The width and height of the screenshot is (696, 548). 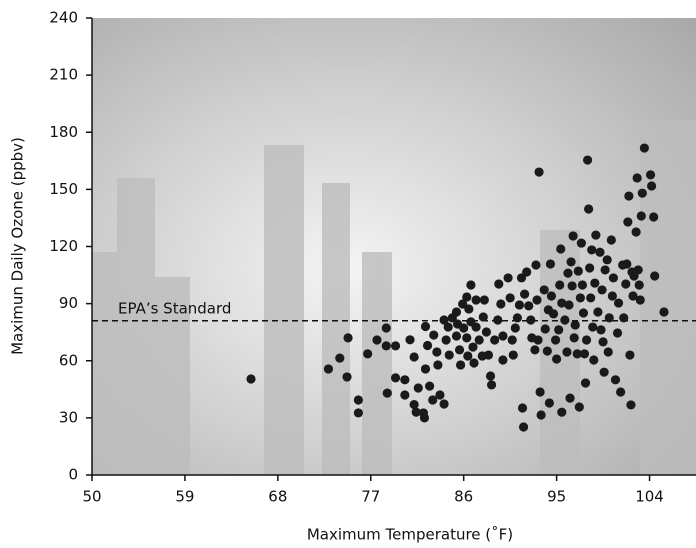 What do you see at coordinates (63, 75) in the screenshot?
I see `y-tick-label: 210` at bounding box center [63, 75].